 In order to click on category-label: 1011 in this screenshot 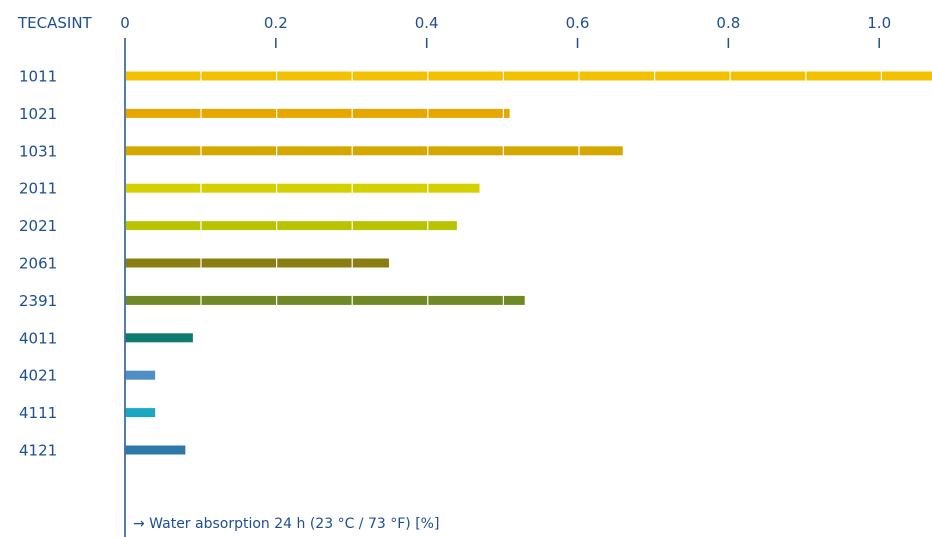, I will do `click(38, 77)`.